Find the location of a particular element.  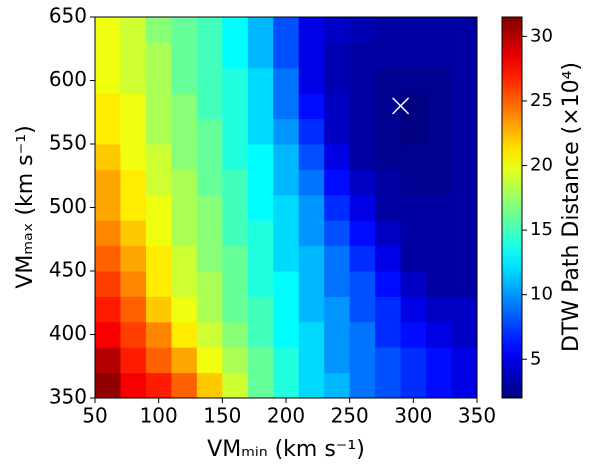

colorbar-tick-label: 20 is located at coordinates (541, 165).